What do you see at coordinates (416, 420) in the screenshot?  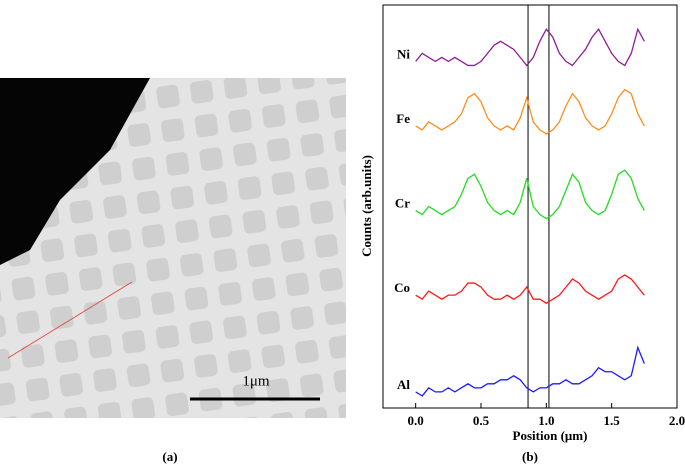 I see `x-tick-label: 0.0` at bounding box center [416, 420].